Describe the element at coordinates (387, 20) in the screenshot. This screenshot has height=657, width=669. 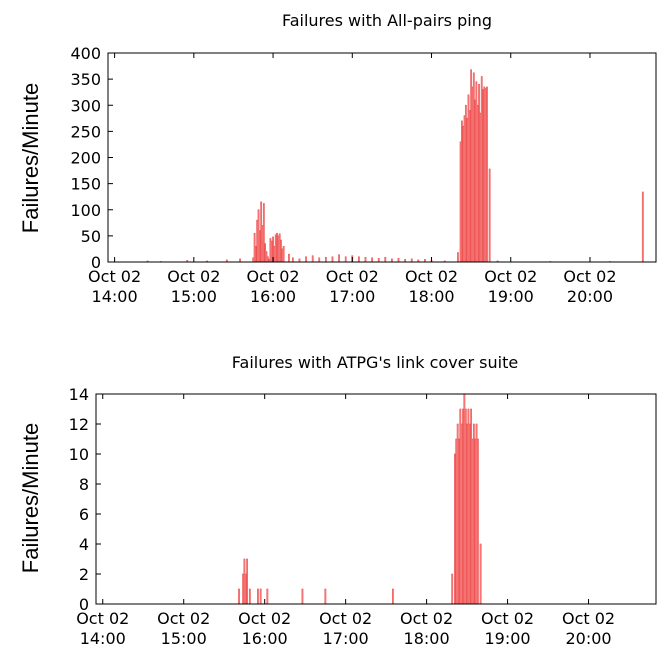
I see `chart-title: Failures with All-pairs ping` at that location.